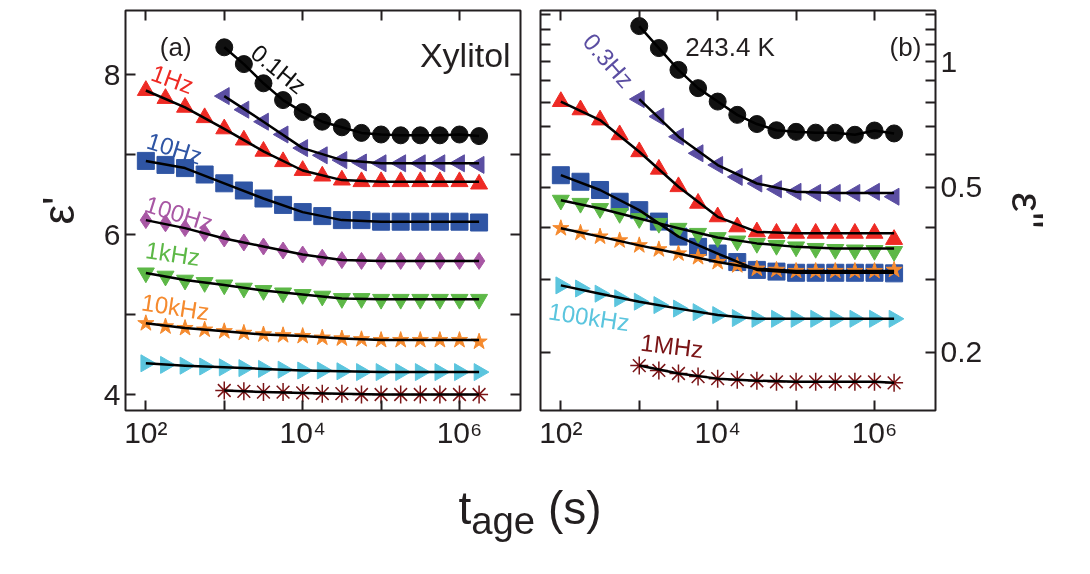 This screenshot has height=574, width=1090. I want to click on y-tick-label: 4, so click(112, 394).